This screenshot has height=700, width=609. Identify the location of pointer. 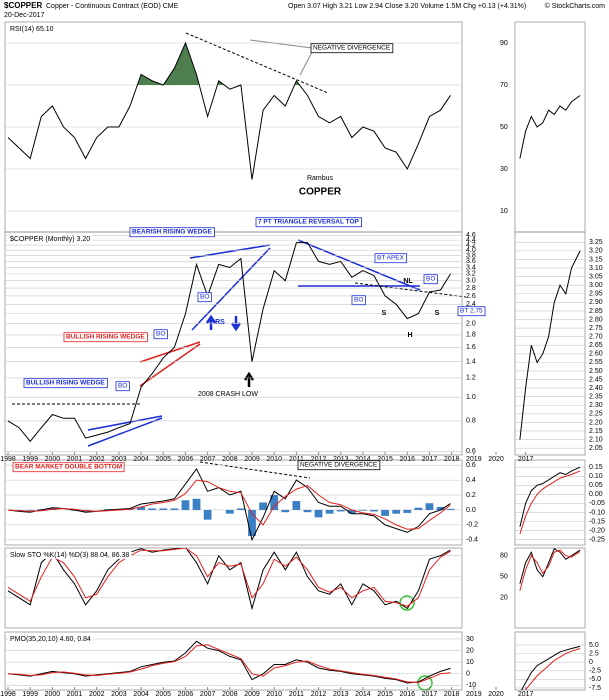
(306, 63).